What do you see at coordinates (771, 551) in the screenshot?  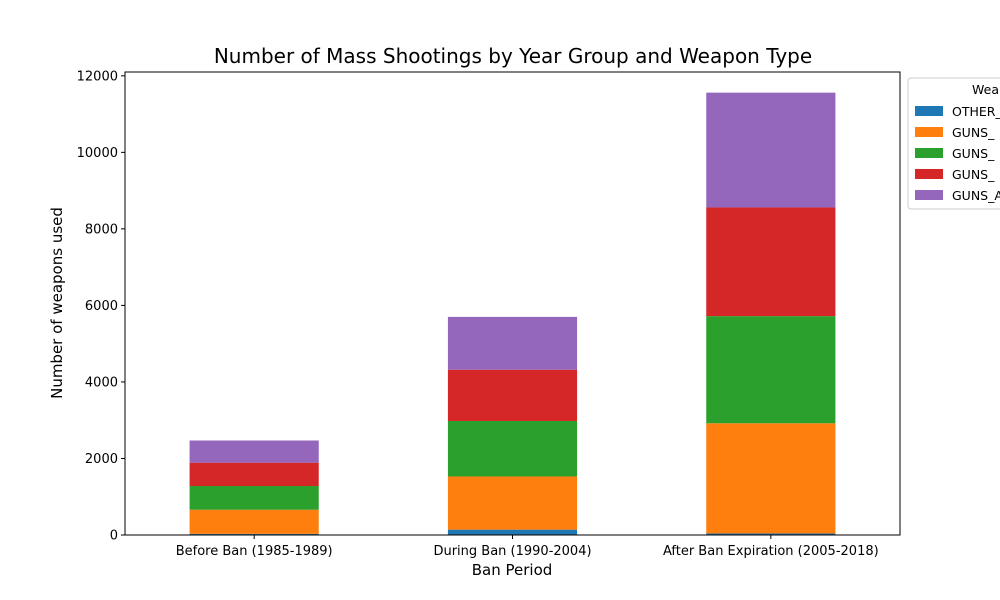 I see `x-tick-label: After Ban Expiration (2005-2018)` at bounding box center [771, 551].